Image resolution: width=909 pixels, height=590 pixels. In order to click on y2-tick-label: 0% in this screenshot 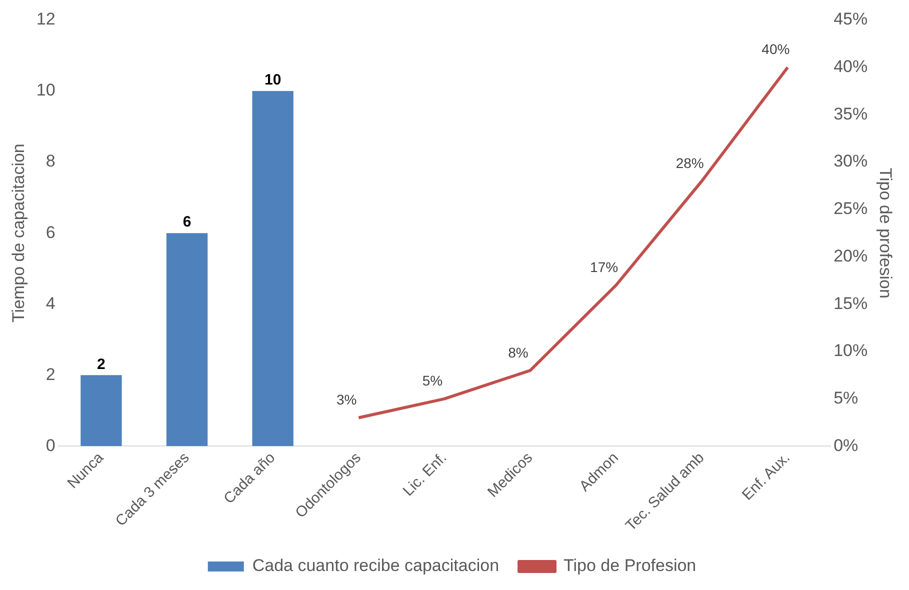, I will do `click(846, 445)`.